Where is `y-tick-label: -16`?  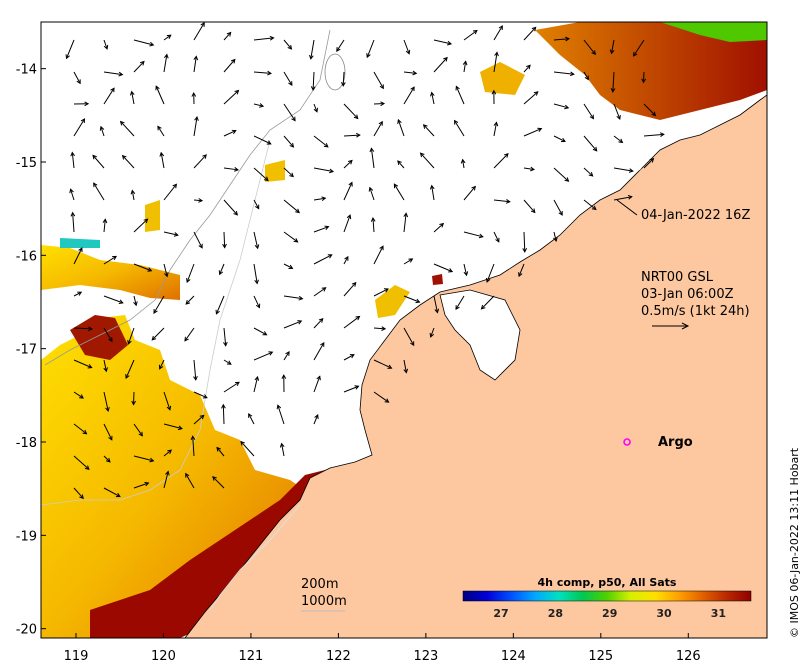 y-tick-label: -16 is located at coordinates (26, 256).